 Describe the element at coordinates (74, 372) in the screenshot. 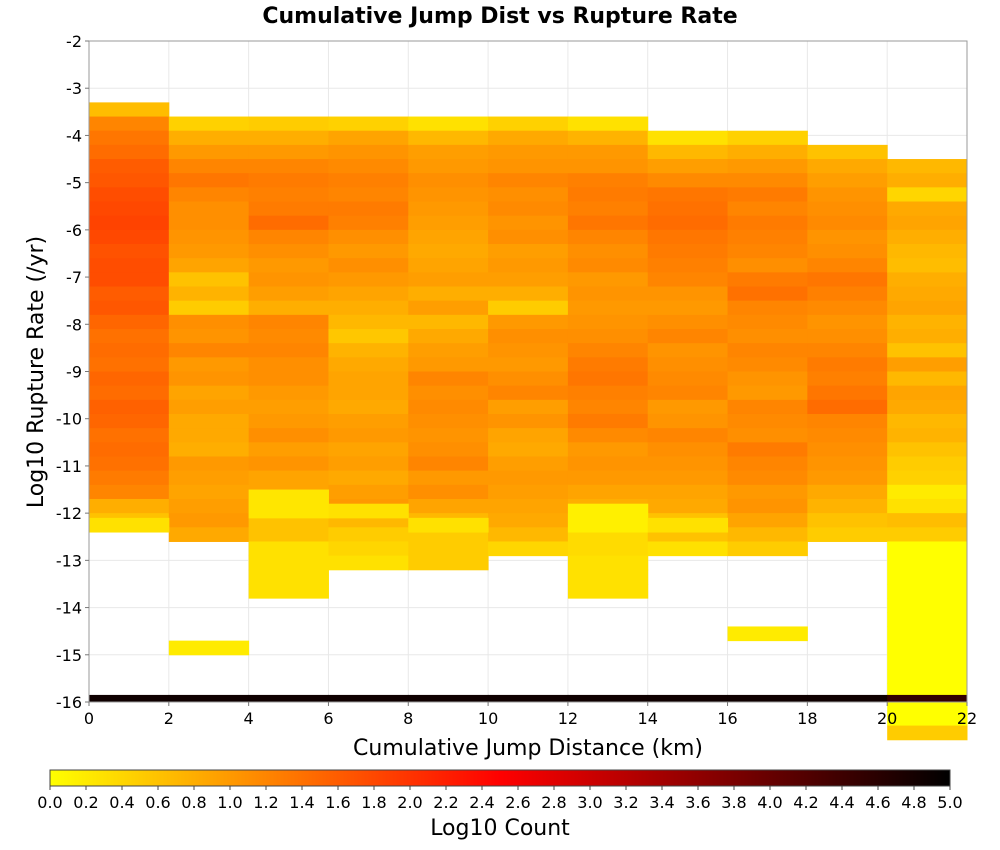

I see `y-tick-label: -9` at that location.